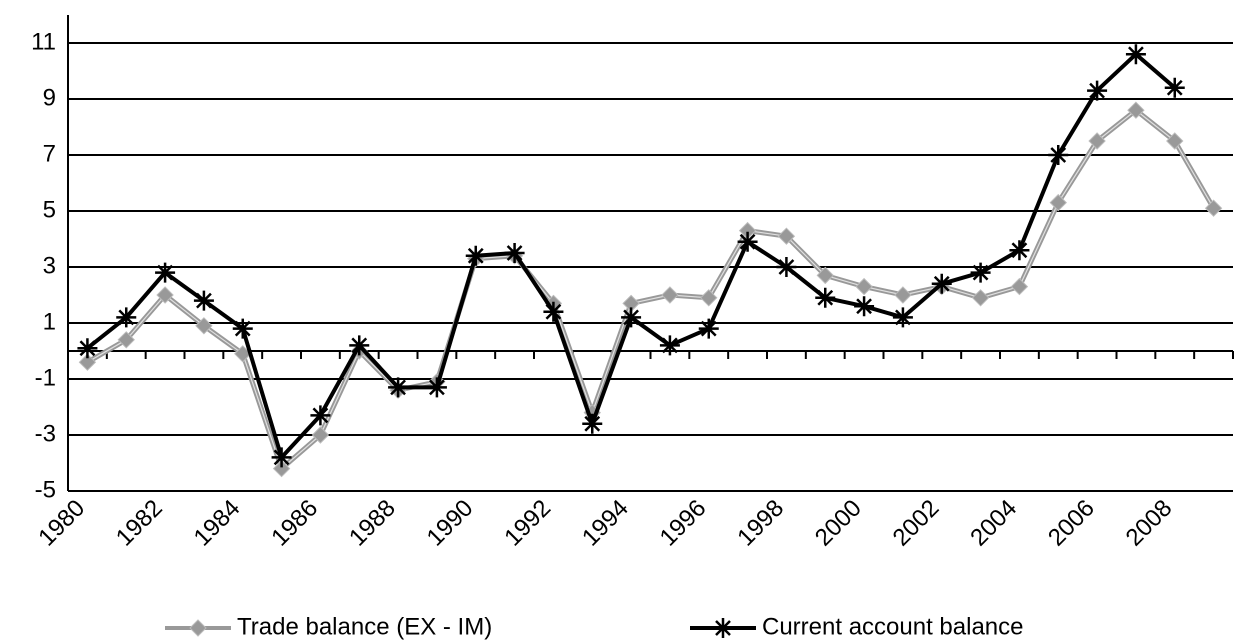 The width and height of the screenshot is (1235, 644). Describe the element at coordinates (49, 97) in the screenshot. I see `y-tick-label: 9` at that location.